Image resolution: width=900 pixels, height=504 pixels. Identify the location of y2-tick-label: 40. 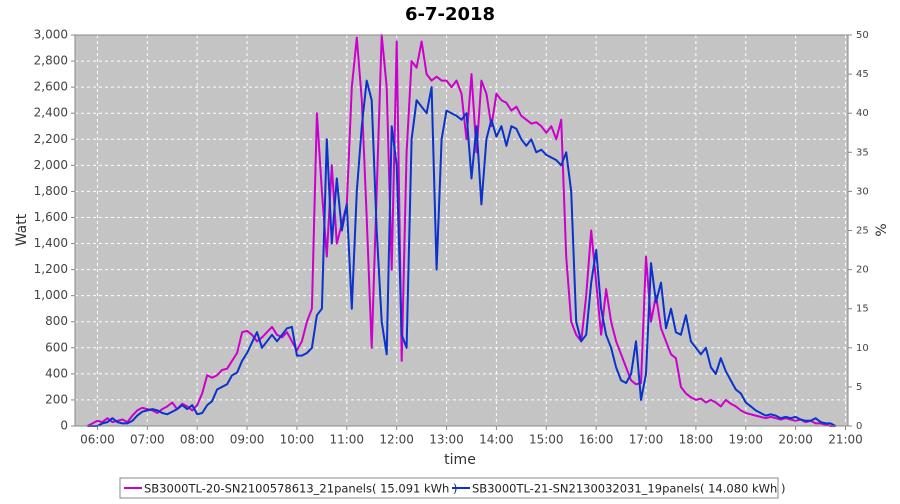
(862, 113).